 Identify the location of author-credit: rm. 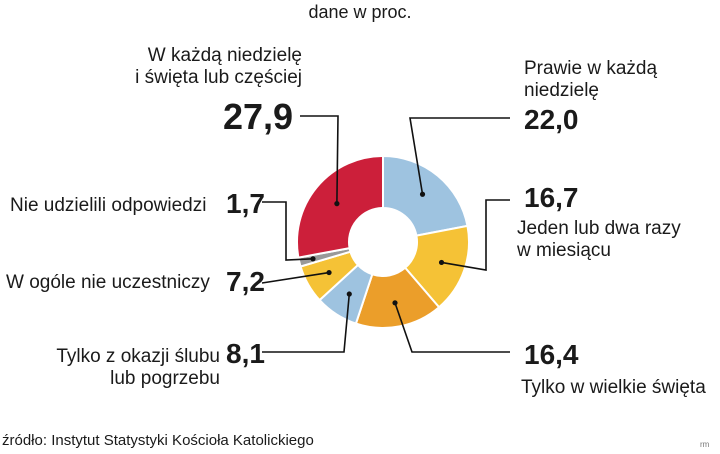
(705, 444).